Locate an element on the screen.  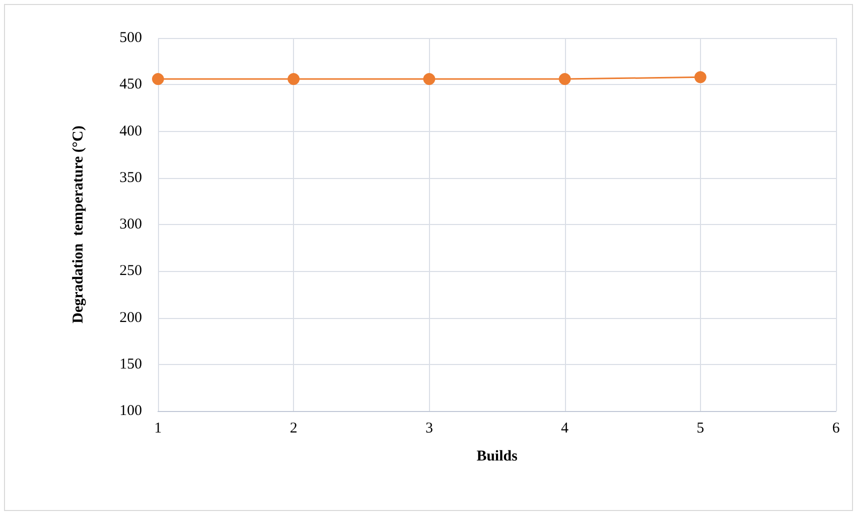
y-tick-label: 400 is located at coordinates (131, 131).